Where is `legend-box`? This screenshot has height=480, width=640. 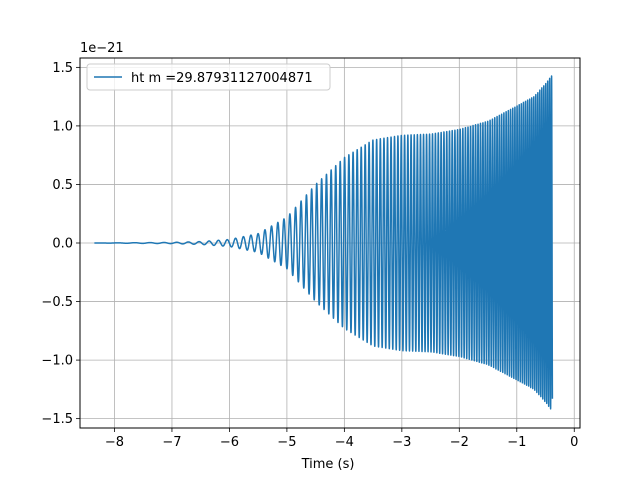 legend-box is located at coordinates (208, 77).